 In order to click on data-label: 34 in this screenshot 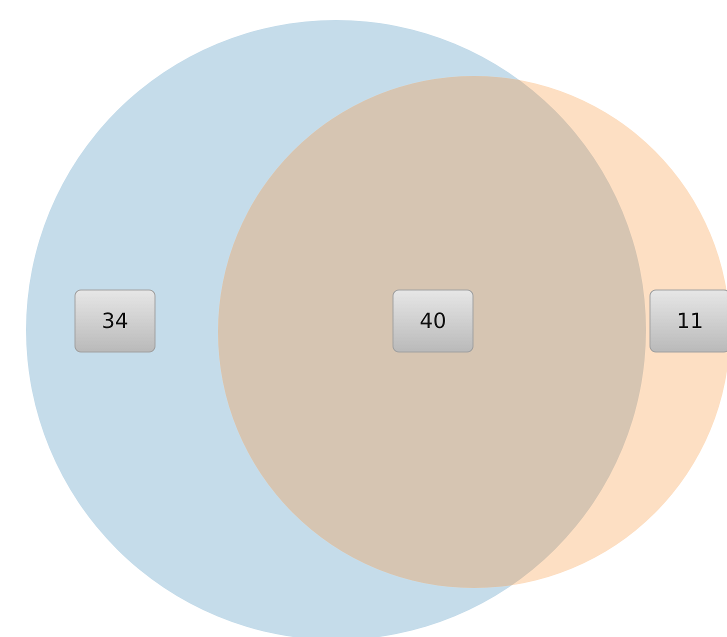, I will do `click(115, 321)`.